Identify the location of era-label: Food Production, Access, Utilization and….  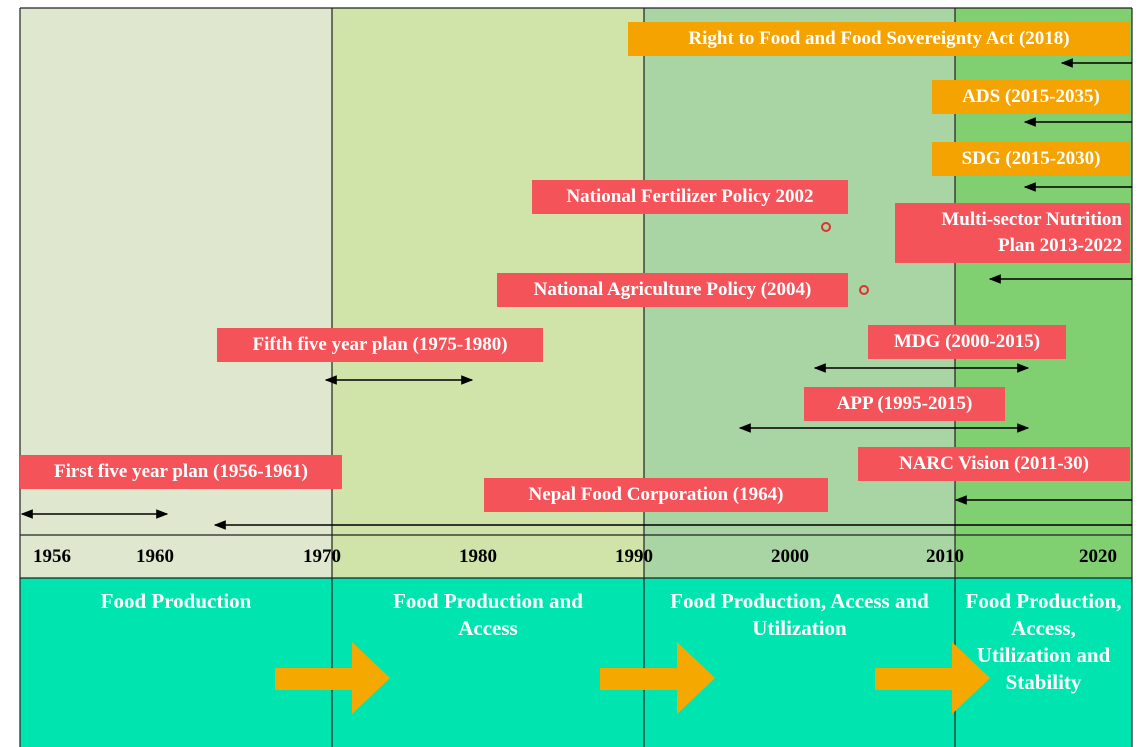
(1043, 641).